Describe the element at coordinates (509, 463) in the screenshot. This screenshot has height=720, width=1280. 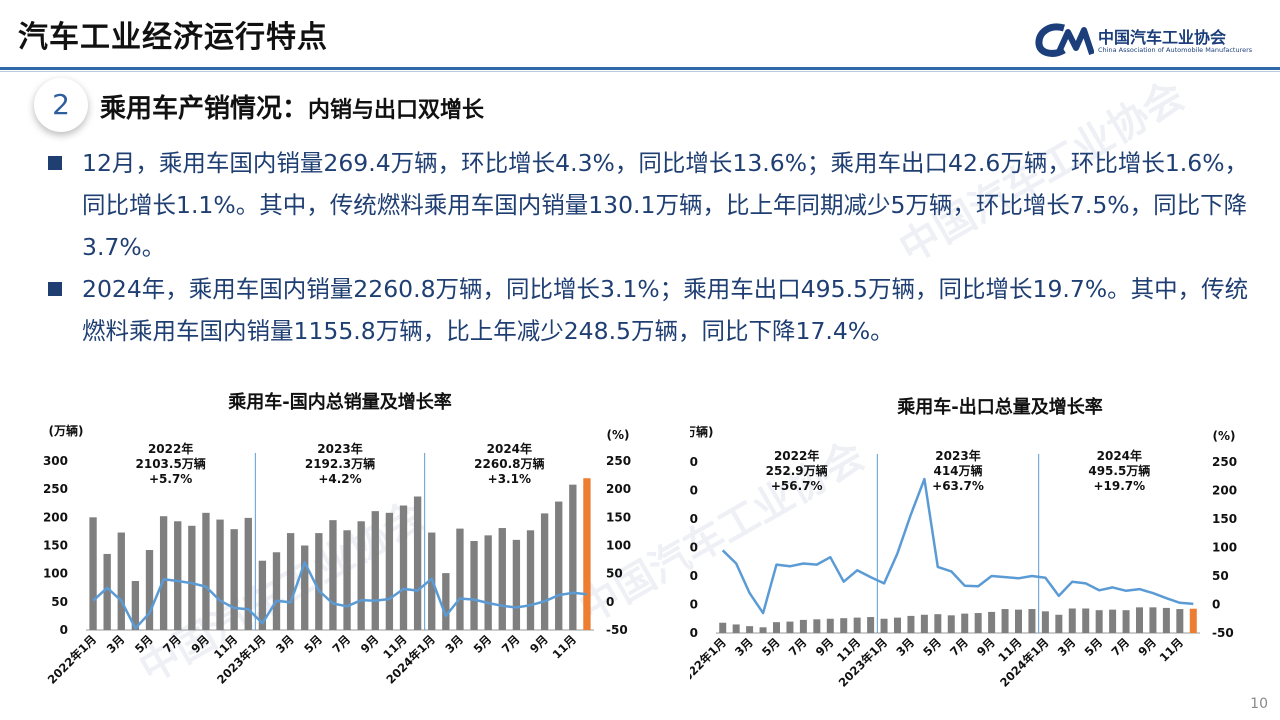
I see `annotation-total: 2260.8万辆` at that location.